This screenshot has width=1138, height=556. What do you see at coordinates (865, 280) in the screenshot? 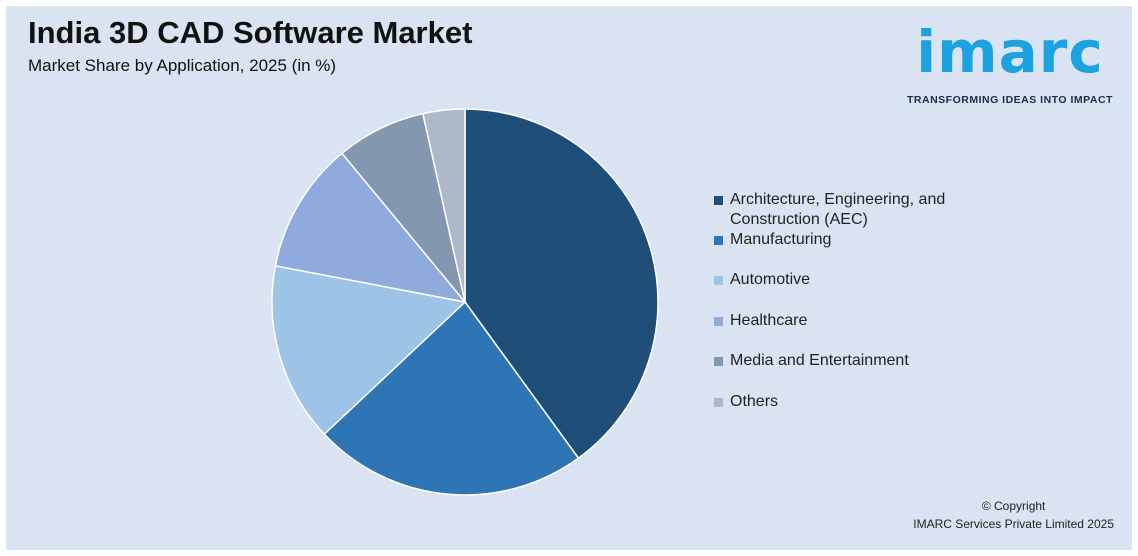
I see `legend-label: Automotive` at bounding box center [865, 280].